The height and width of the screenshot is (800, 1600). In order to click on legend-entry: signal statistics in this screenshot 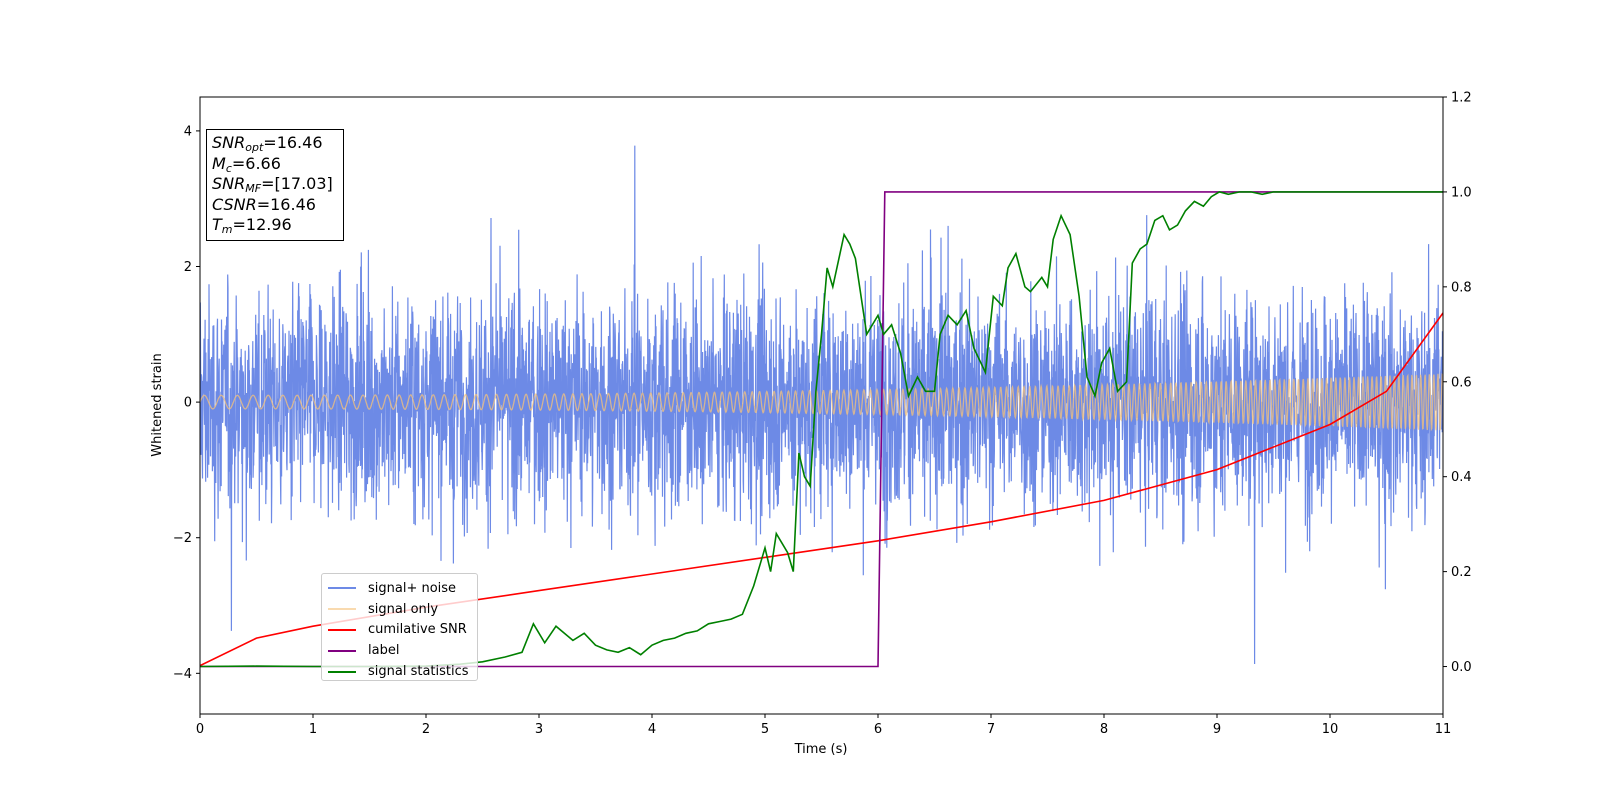, I will do `click(399, 671)`.